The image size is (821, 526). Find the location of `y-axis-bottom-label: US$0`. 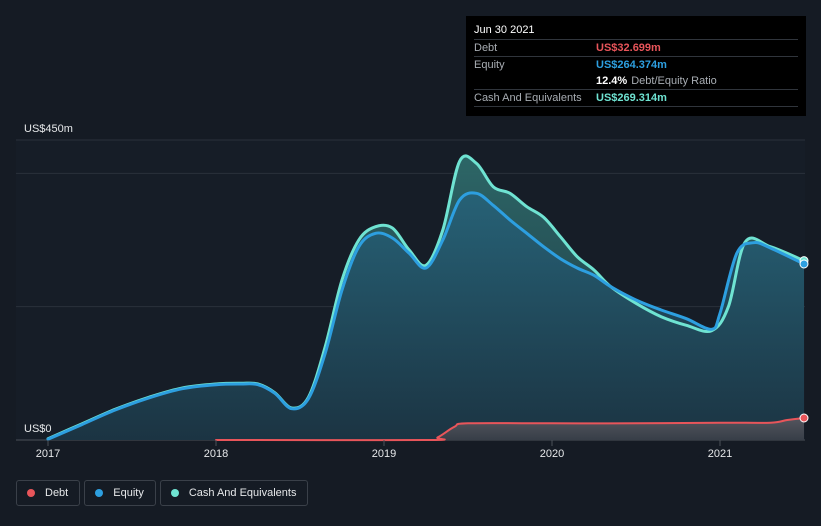

y-axis-bottom-label: US$0 is located at coordinates (38, 429).